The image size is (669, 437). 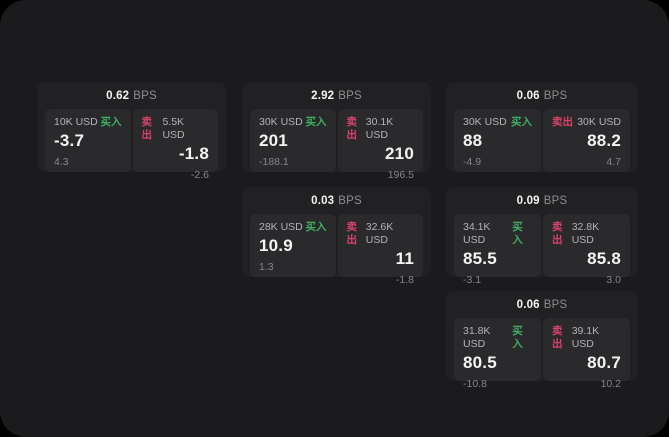 What do you see at coordinates (274, 162) in the screenshot?
I see `buy-delta: -188.1` at bounding box center [274, 162].